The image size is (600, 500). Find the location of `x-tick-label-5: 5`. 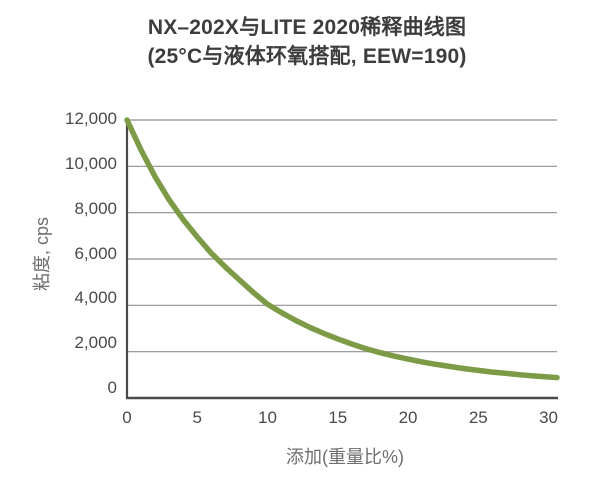

x-tick-label-5: 5 is located at coordinates (197, 417).